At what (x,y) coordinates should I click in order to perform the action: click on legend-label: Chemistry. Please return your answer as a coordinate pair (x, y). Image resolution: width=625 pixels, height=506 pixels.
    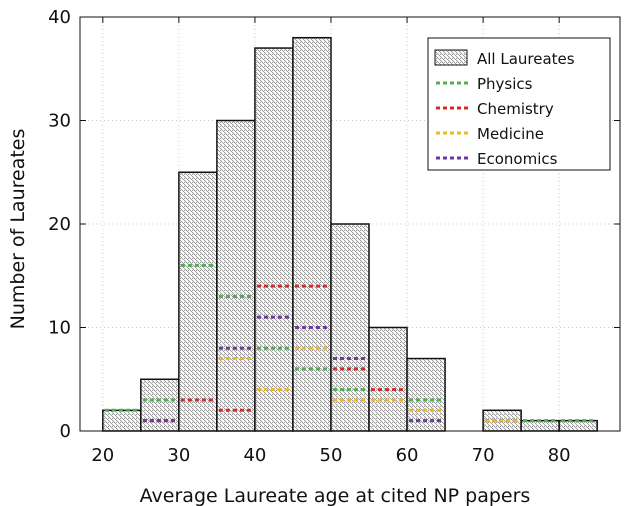
    Looking at the image, I should click on (515, 109).